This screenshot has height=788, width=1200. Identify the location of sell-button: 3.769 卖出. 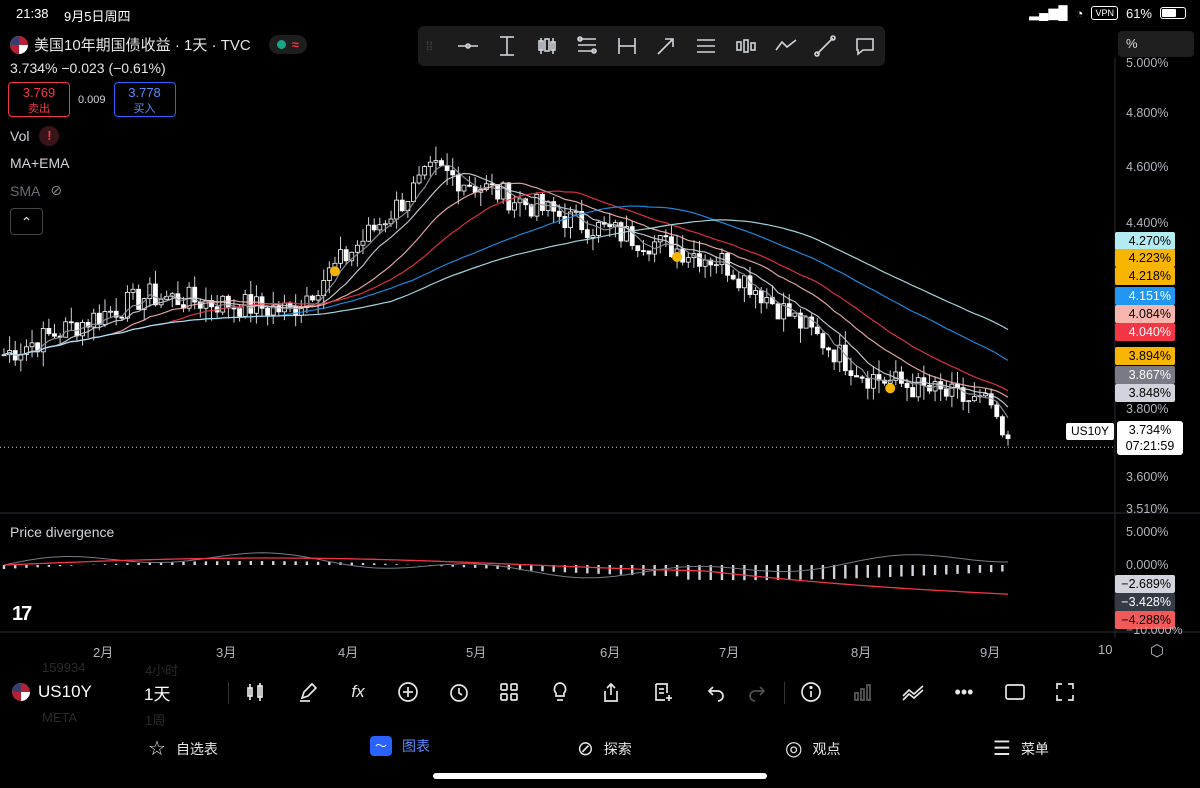
(39, 99).